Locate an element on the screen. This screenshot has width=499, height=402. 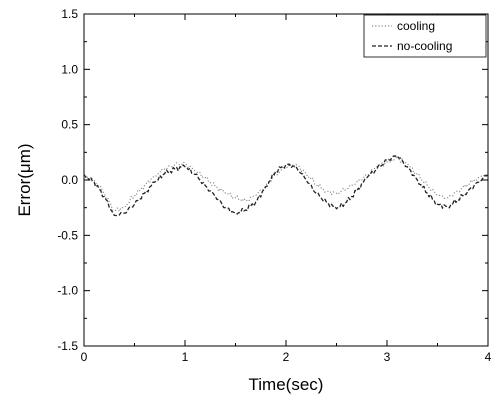
x-tick-label: 0 is located at coordinates (84, 357).